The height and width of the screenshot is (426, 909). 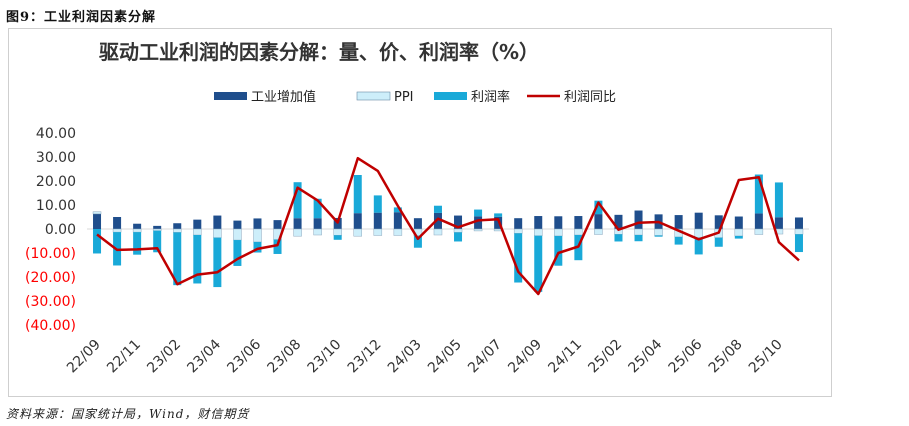 What do you see at coordinates (164, 357) in the screenshot?
I see `x-tick-label: 23/02` at bounding box center [164, 357].